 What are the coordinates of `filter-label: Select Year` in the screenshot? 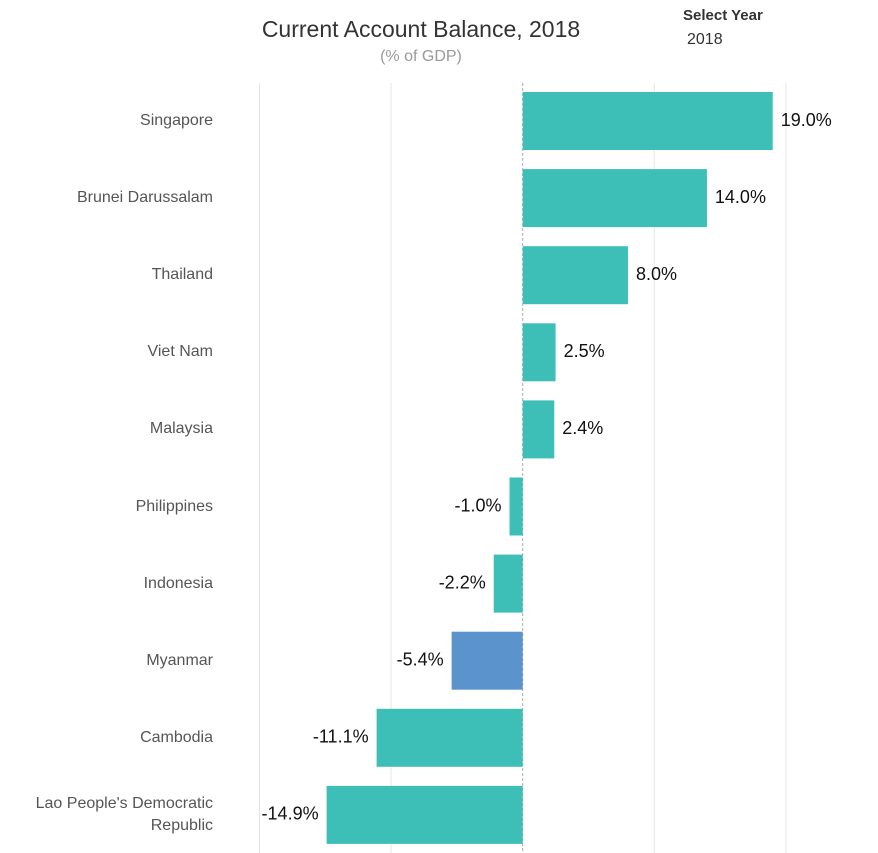 It's located at (723, 15).